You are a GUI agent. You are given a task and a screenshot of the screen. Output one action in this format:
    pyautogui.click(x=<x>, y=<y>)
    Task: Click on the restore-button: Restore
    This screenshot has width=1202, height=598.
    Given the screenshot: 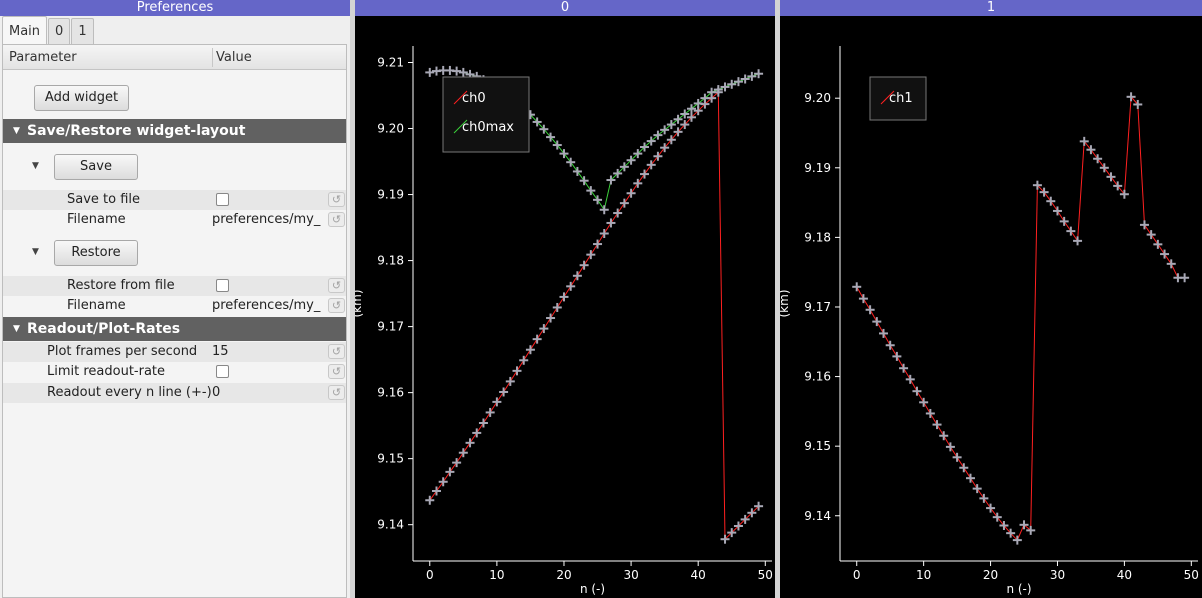 What is the action you would take?
    pyautogui.click(x=96, y=253)
    